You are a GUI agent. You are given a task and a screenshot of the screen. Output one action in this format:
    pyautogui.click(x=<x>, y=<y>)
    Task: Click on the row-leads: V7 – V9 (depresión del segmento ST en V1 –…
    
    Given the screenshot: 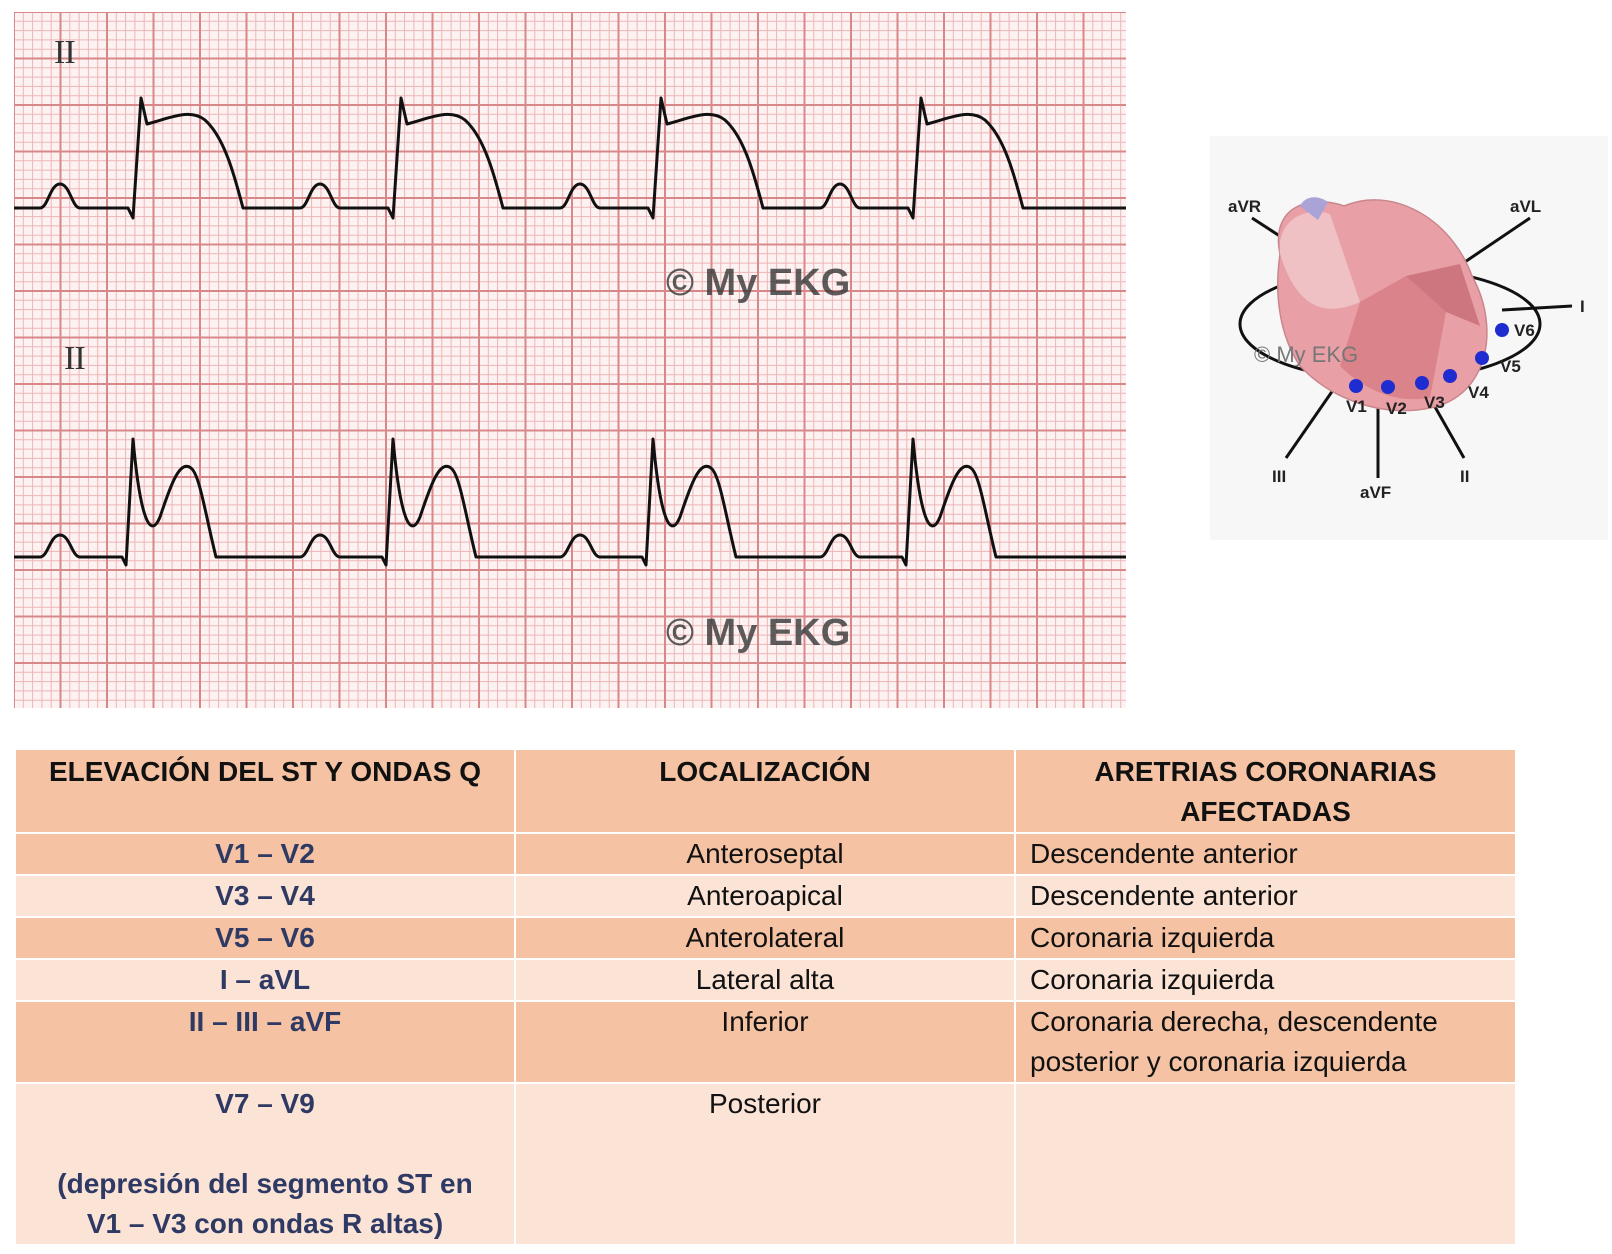 What is the action you would take?
    pyautogui.click(x=265, y=1164)
    